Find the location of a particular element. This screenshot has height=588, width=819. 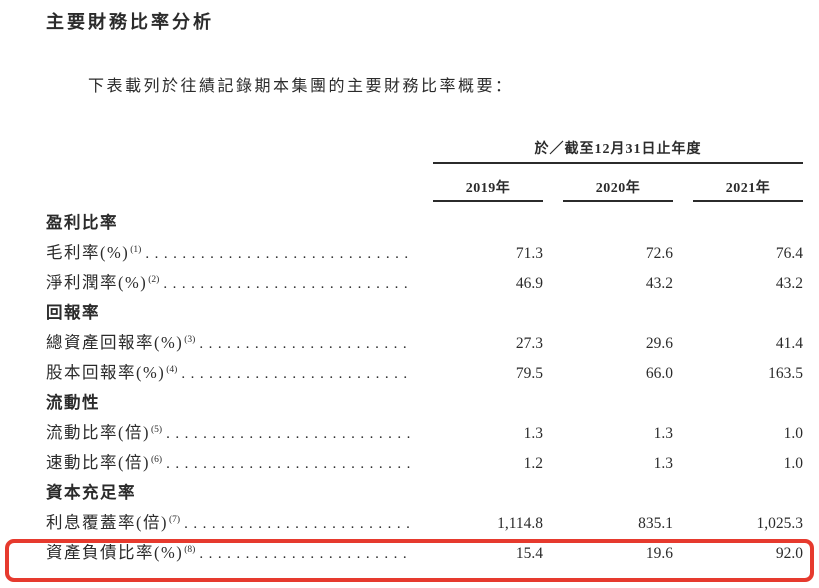

section-header-row: 回報率 is located at coordinates (424, 313).